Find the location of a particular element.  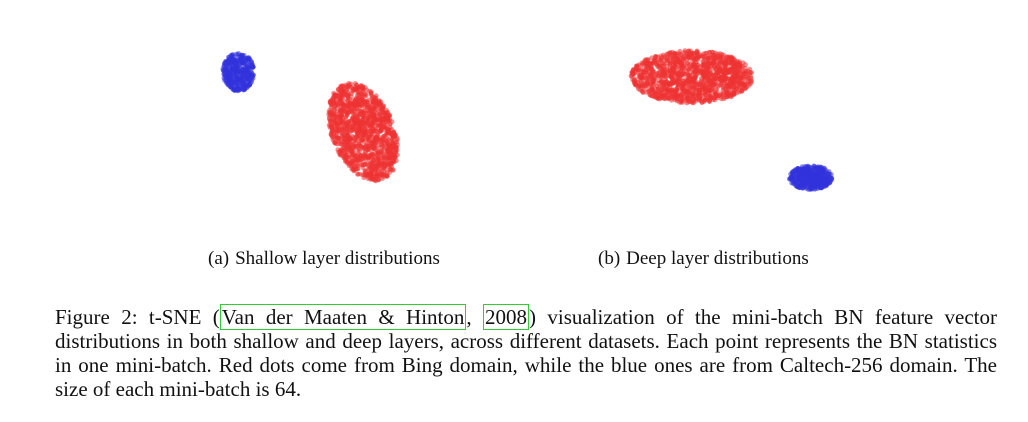

citation-year-link: 2008 is located at coordinates (506, 317).